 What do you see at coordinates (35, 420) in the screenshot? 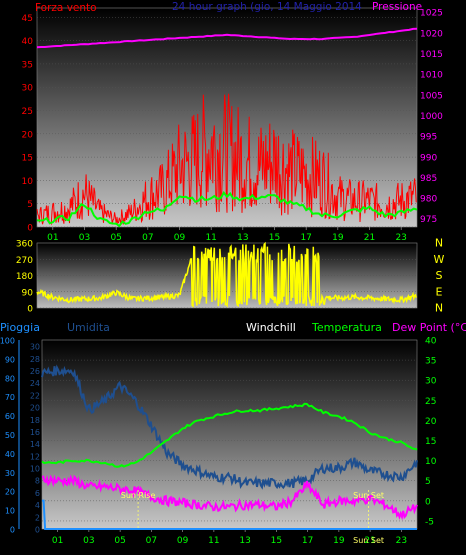
I see `tick-label-humidity: 18` at bounding box center [35, 420].